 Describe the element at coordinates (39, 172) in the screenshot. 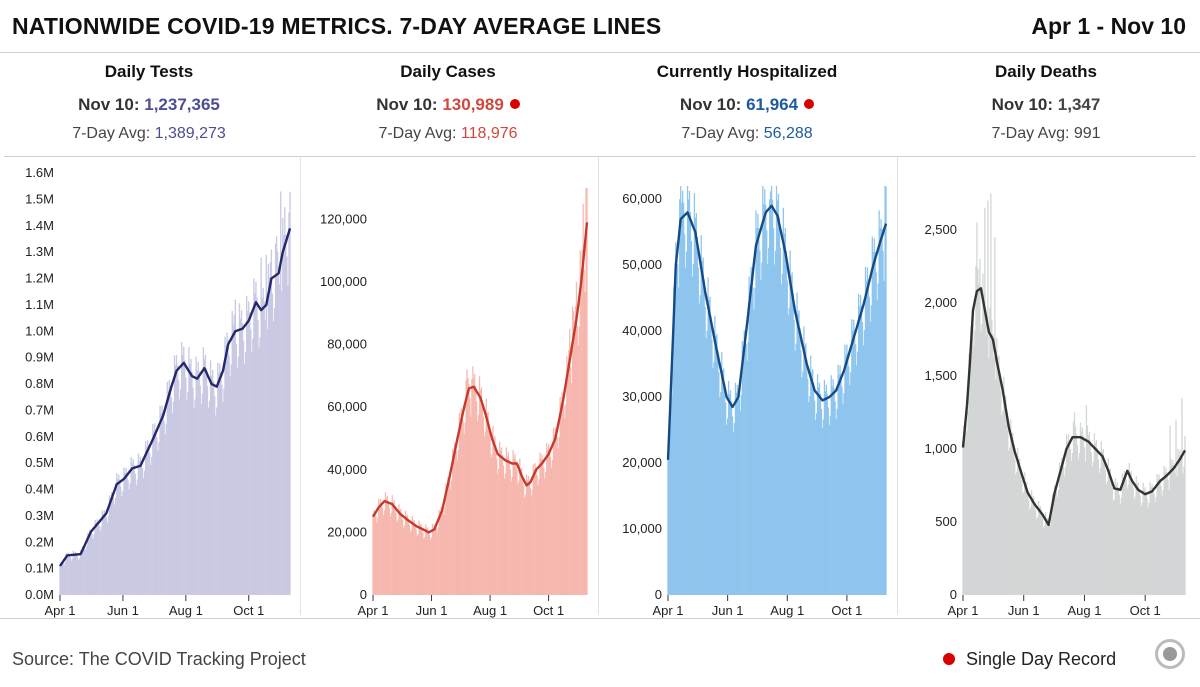

I see `y-tick-label: 1.6M` at that location.